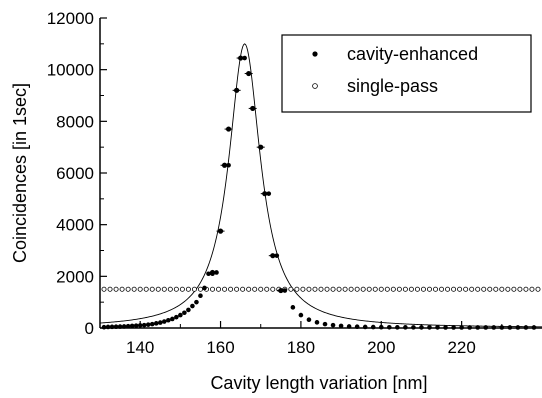  Describe the element at coordinates (315, 54) in the screenshot. I see `legend-marker-cavity-enhanced` at that location.